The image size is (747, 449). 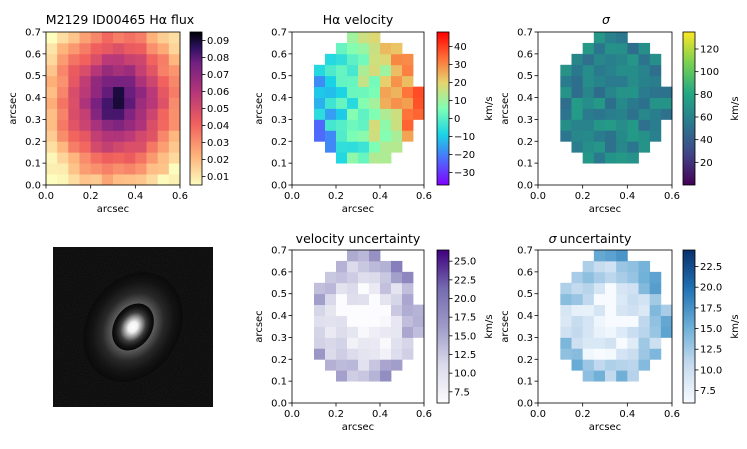 I want to click on x-tick-label: 0.4, so click(x=380, y=414).